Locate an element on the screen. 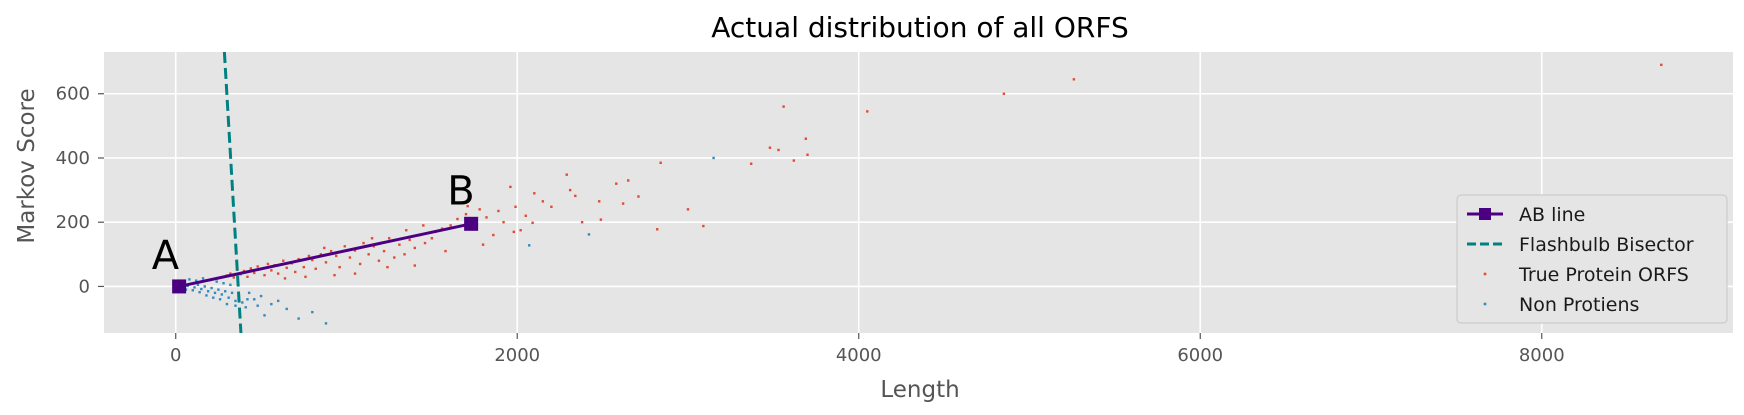 Image resolution: width=1744 pixels, height=415 pixels. x-tick-label: 8000 is located at coordinates (1542, 355).